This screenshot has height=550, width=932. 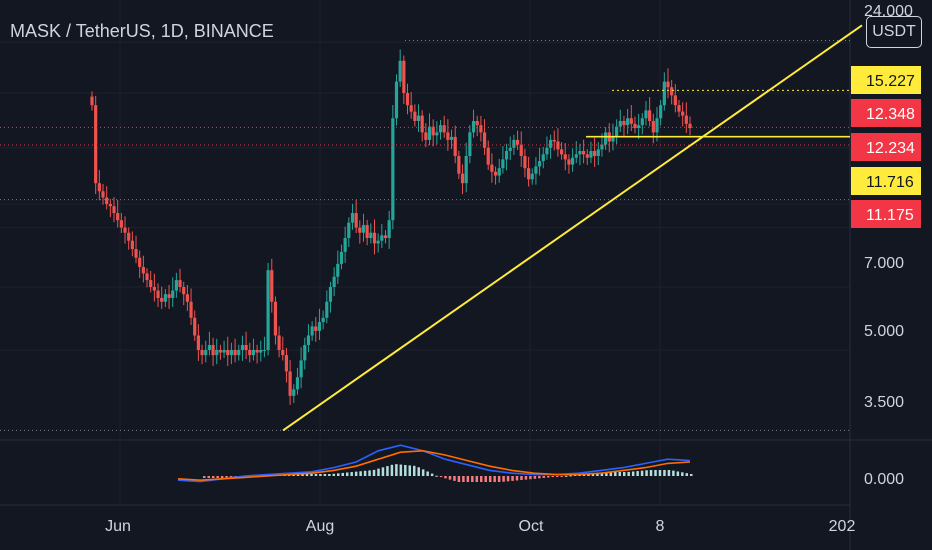 What do you see at coordinates (884, 402) in the screenshot?
I see `y-tick-label: 3.500` at bounding box center [884, 402].